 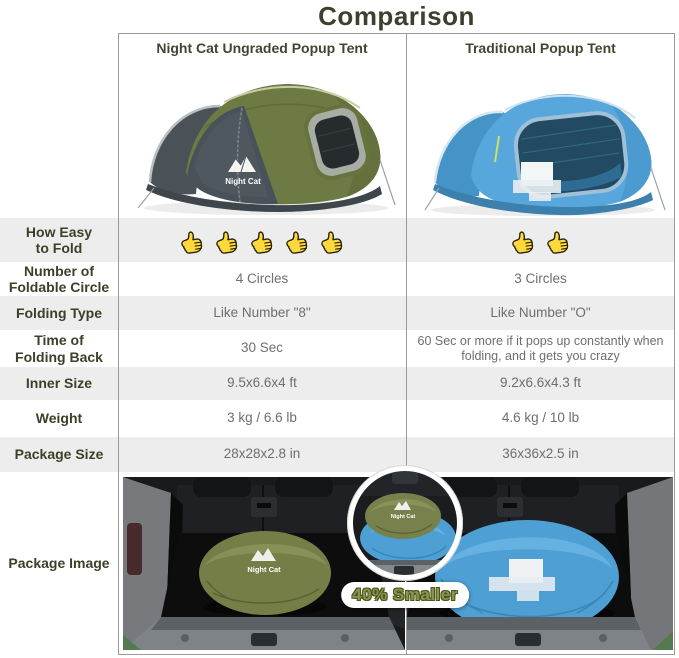 What do you see at coordinates (118, 343) in the screenshot?
I see `table-border-left` at bounding box center [118, 343].